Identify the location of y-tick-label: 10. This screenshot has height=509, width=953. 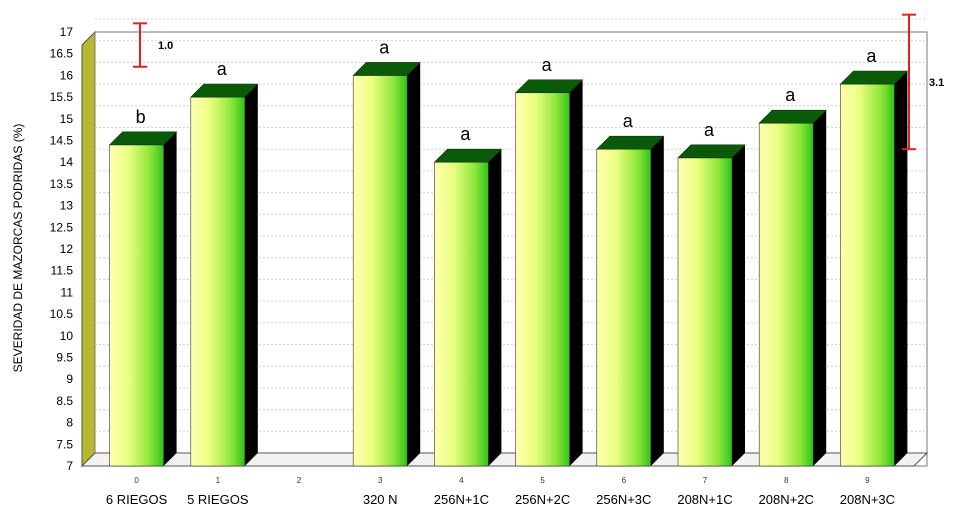
(67, 336).